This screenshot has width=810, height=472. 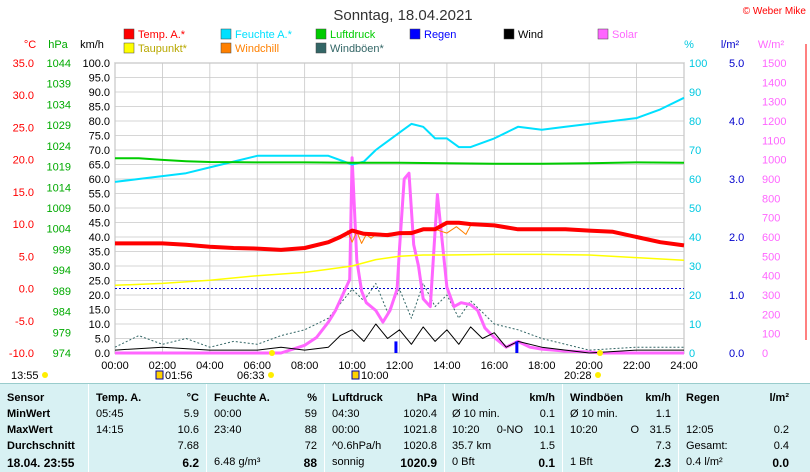 I want to click on stats-value: 2.3, so click(x=662, y=463).